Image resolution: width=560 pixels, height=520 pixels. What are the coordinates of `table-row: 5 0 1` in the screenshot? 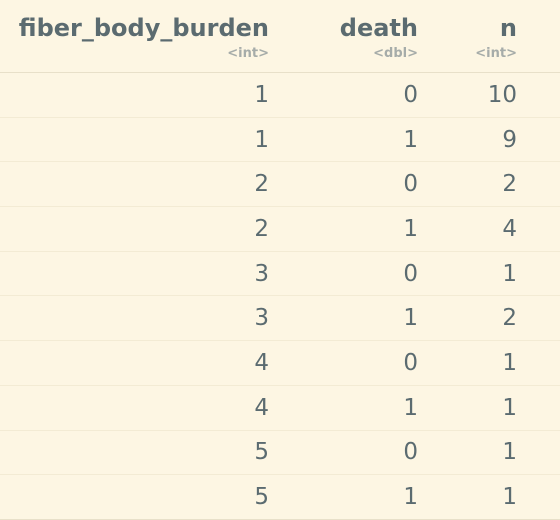 It's located at (280, 452).